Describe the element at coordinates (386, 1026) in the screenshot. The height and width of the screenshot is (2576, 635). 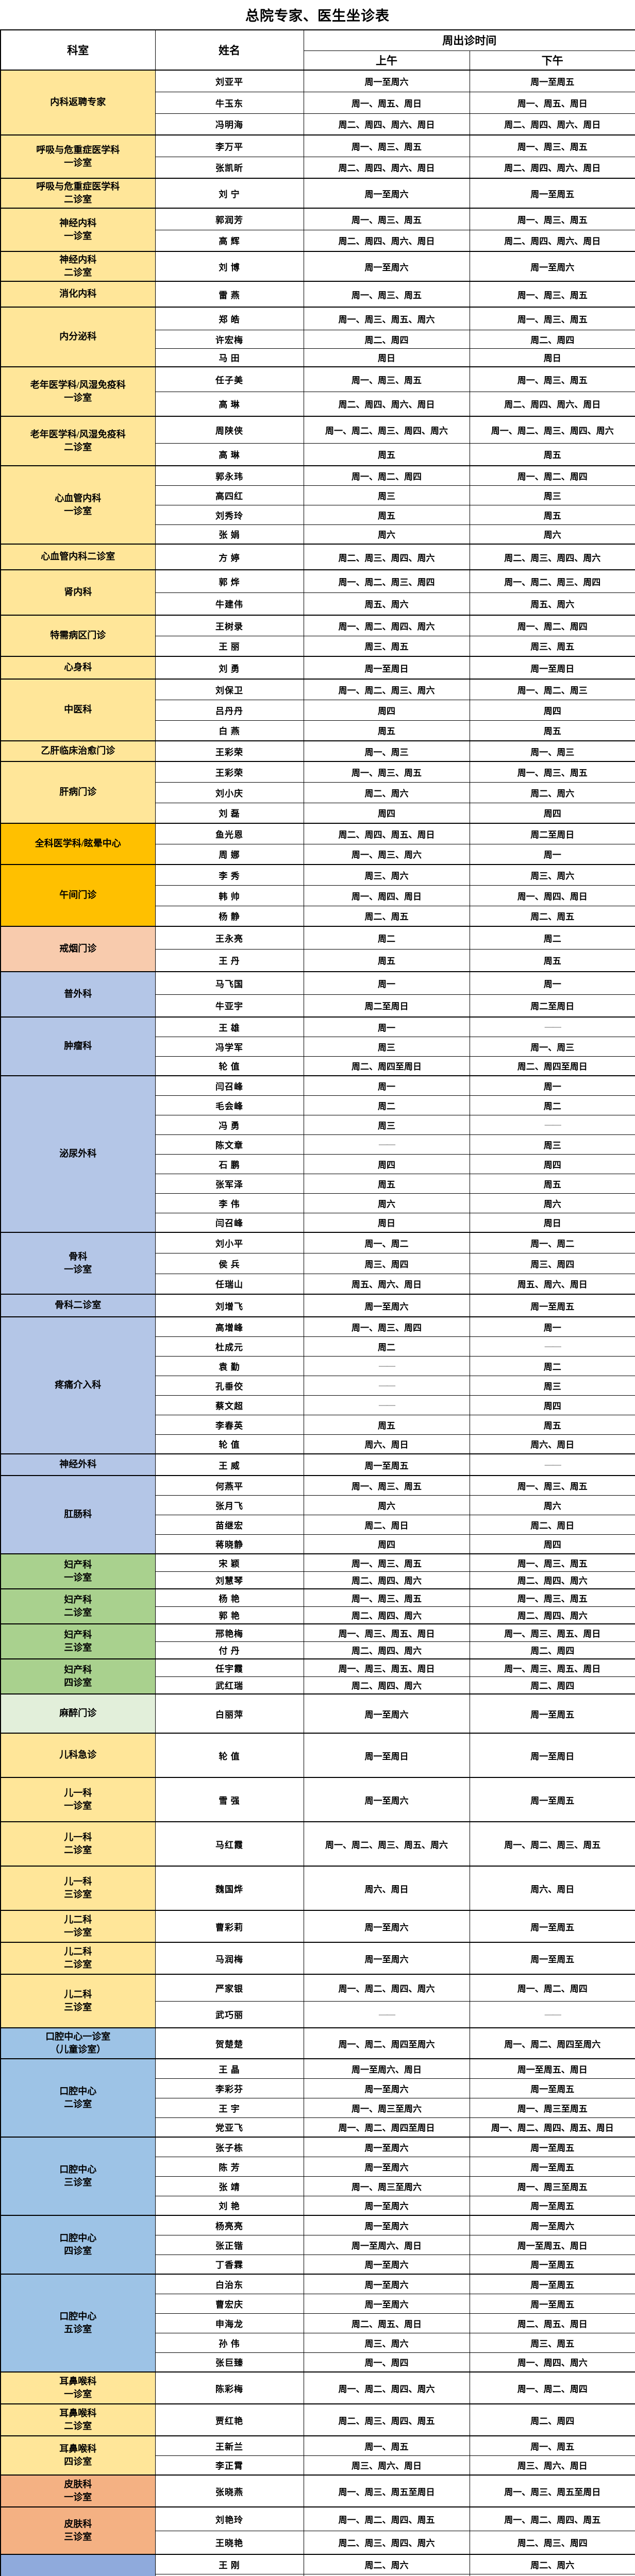
I see `am-schedule-cell: 周一` at that location.